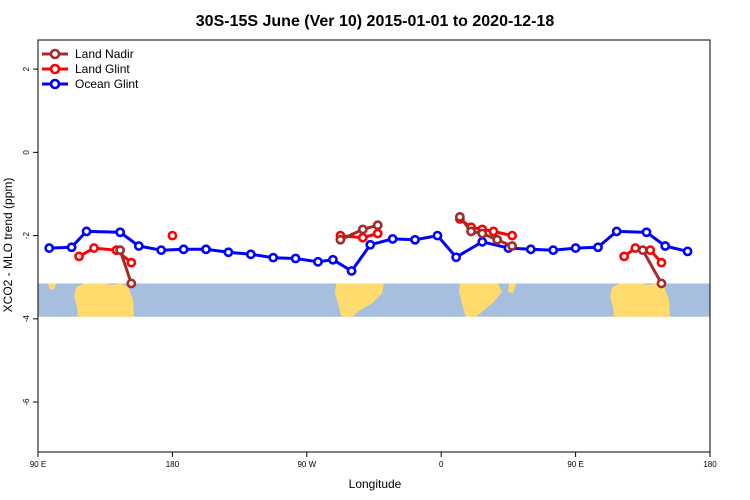 This screenshot has height=500, width=750. I want to click on map-land-south-america, so click(359, 300).